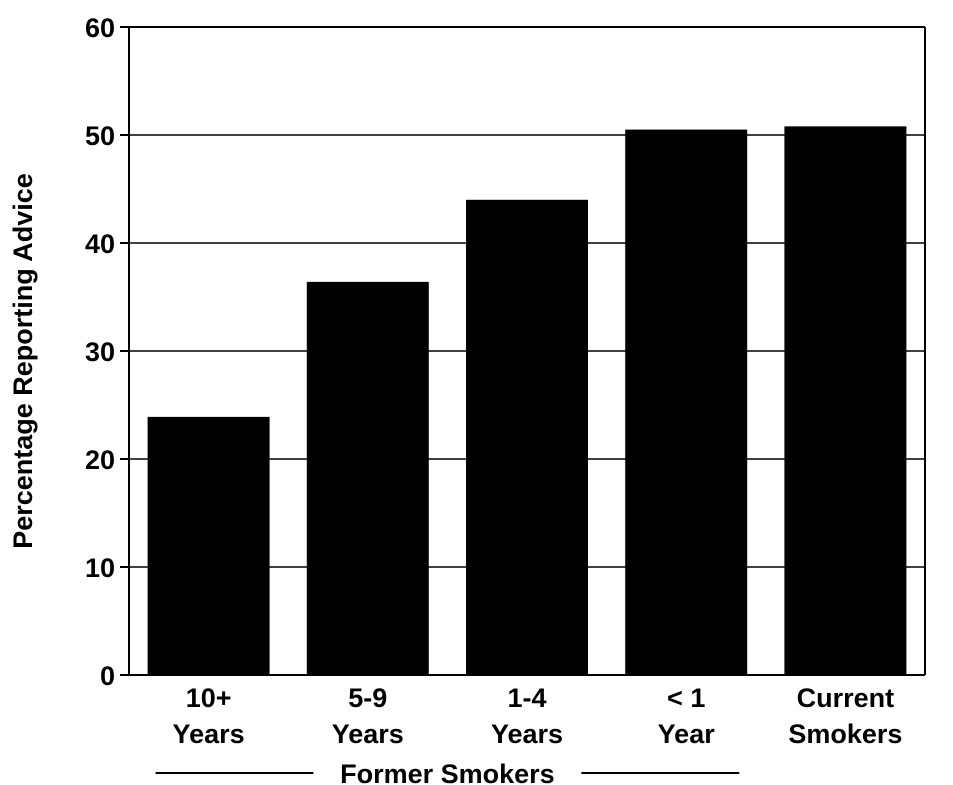 The height and width of the screenshot is (785, 953). I want to click on y-tick-label-50: 50, so click(100, 136).